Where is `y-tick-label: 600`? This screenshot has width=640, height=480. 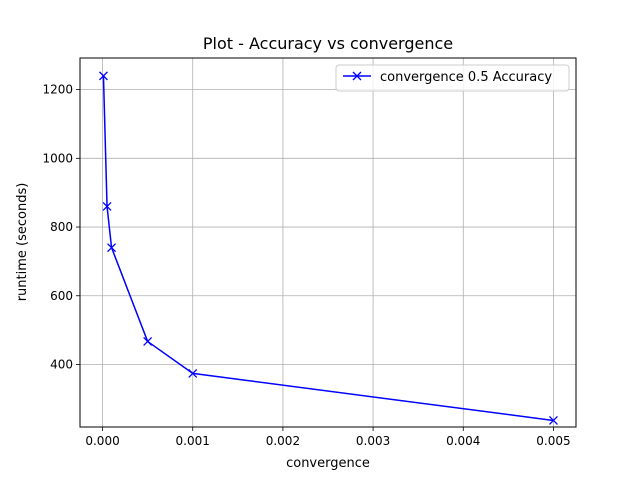
y-tick-label: 600 is located at coordinates (61, 296).